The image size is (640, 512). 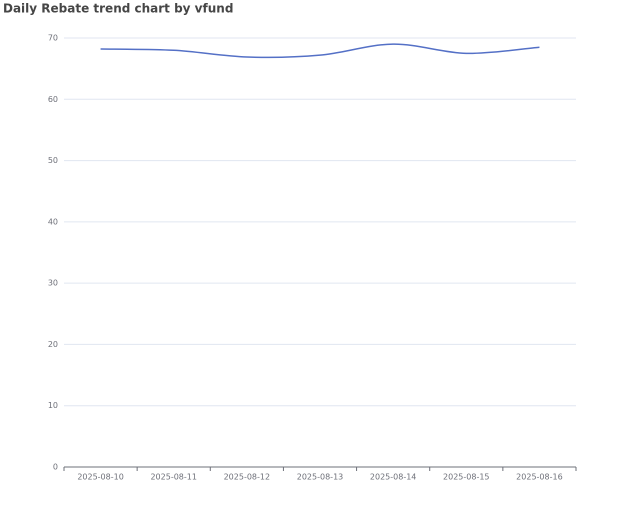 I want to click on y-tick-label: 30, so click(x=53, y=283).